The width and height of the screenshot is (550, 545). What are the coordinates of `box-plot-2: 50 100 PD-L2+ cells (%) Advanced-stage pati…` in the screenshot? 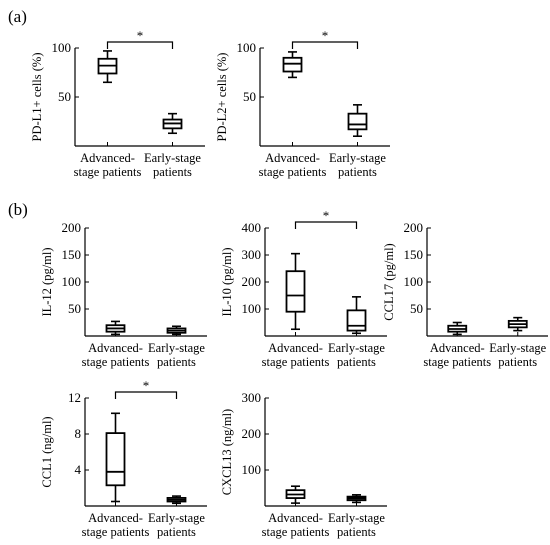 It's located at (302, 103).